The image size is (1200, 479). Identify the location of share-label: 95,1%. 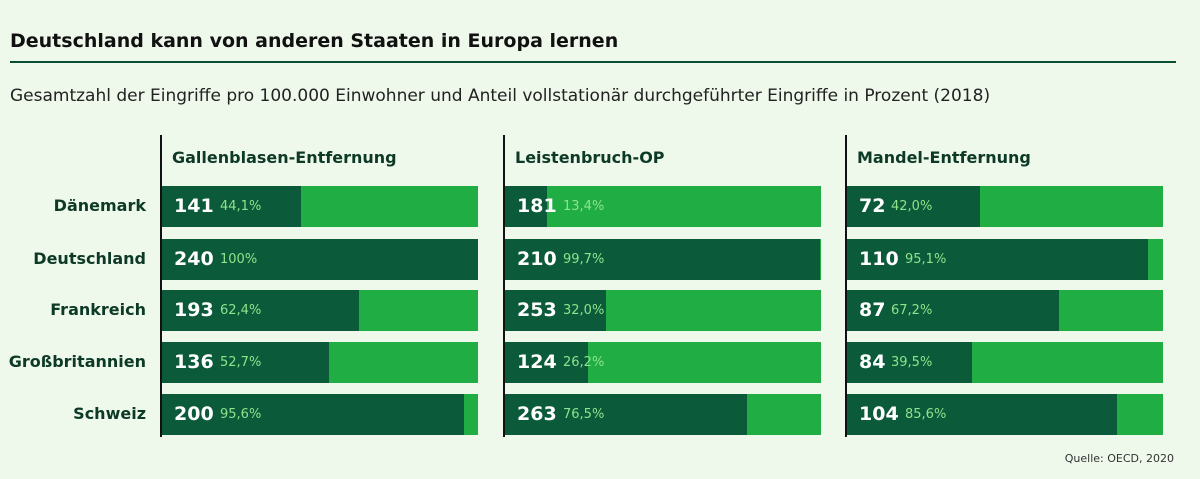
(926, 259).